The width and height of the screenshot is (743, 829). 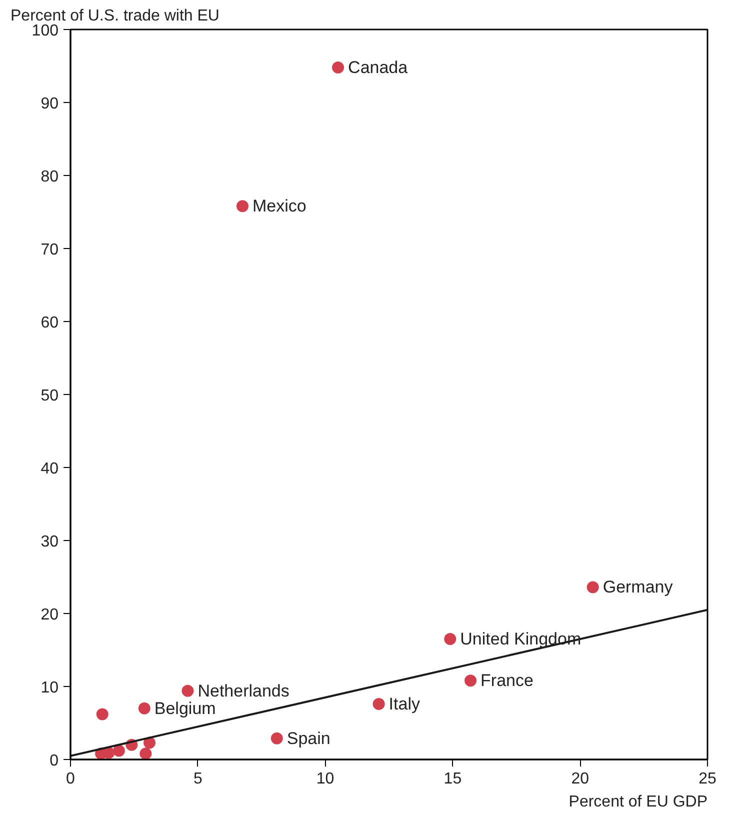 I want to click on annotation: France, so click(x=507, y=680).